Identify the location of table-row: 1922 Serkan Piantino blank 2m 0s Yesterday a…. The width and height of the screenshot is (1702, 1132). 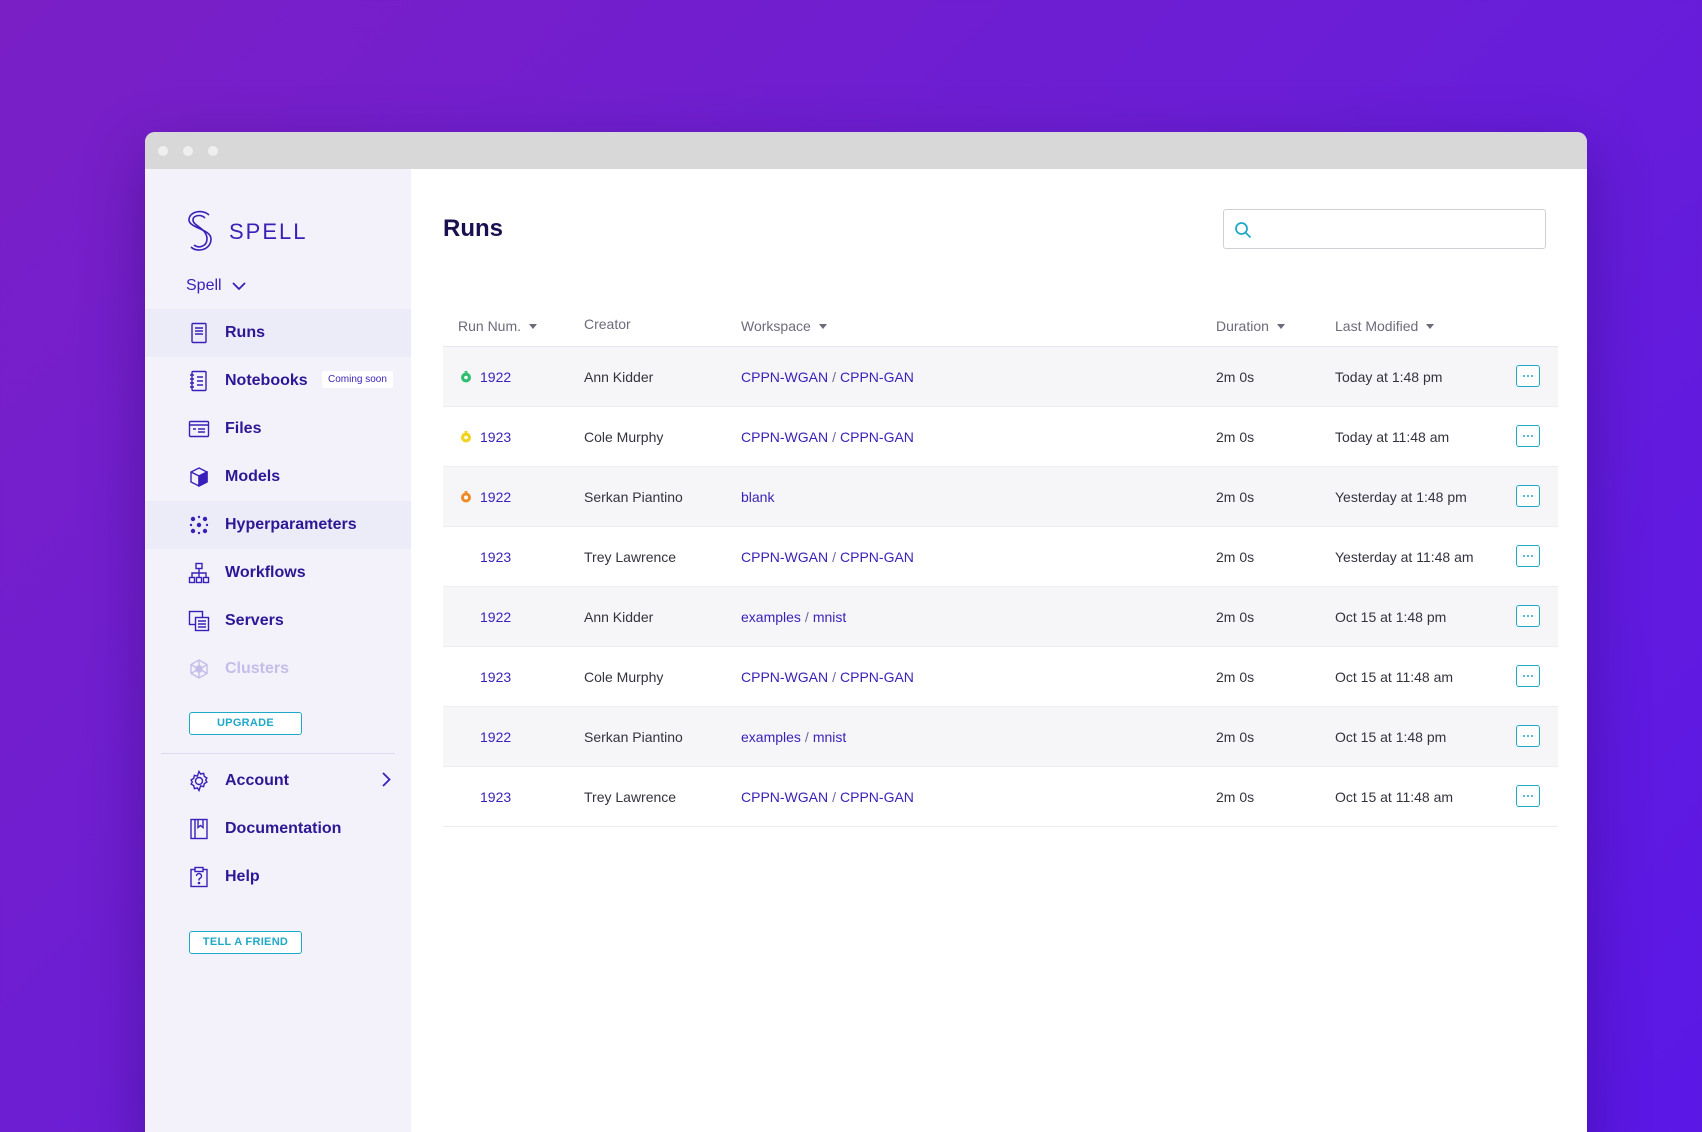
(1000, 497).